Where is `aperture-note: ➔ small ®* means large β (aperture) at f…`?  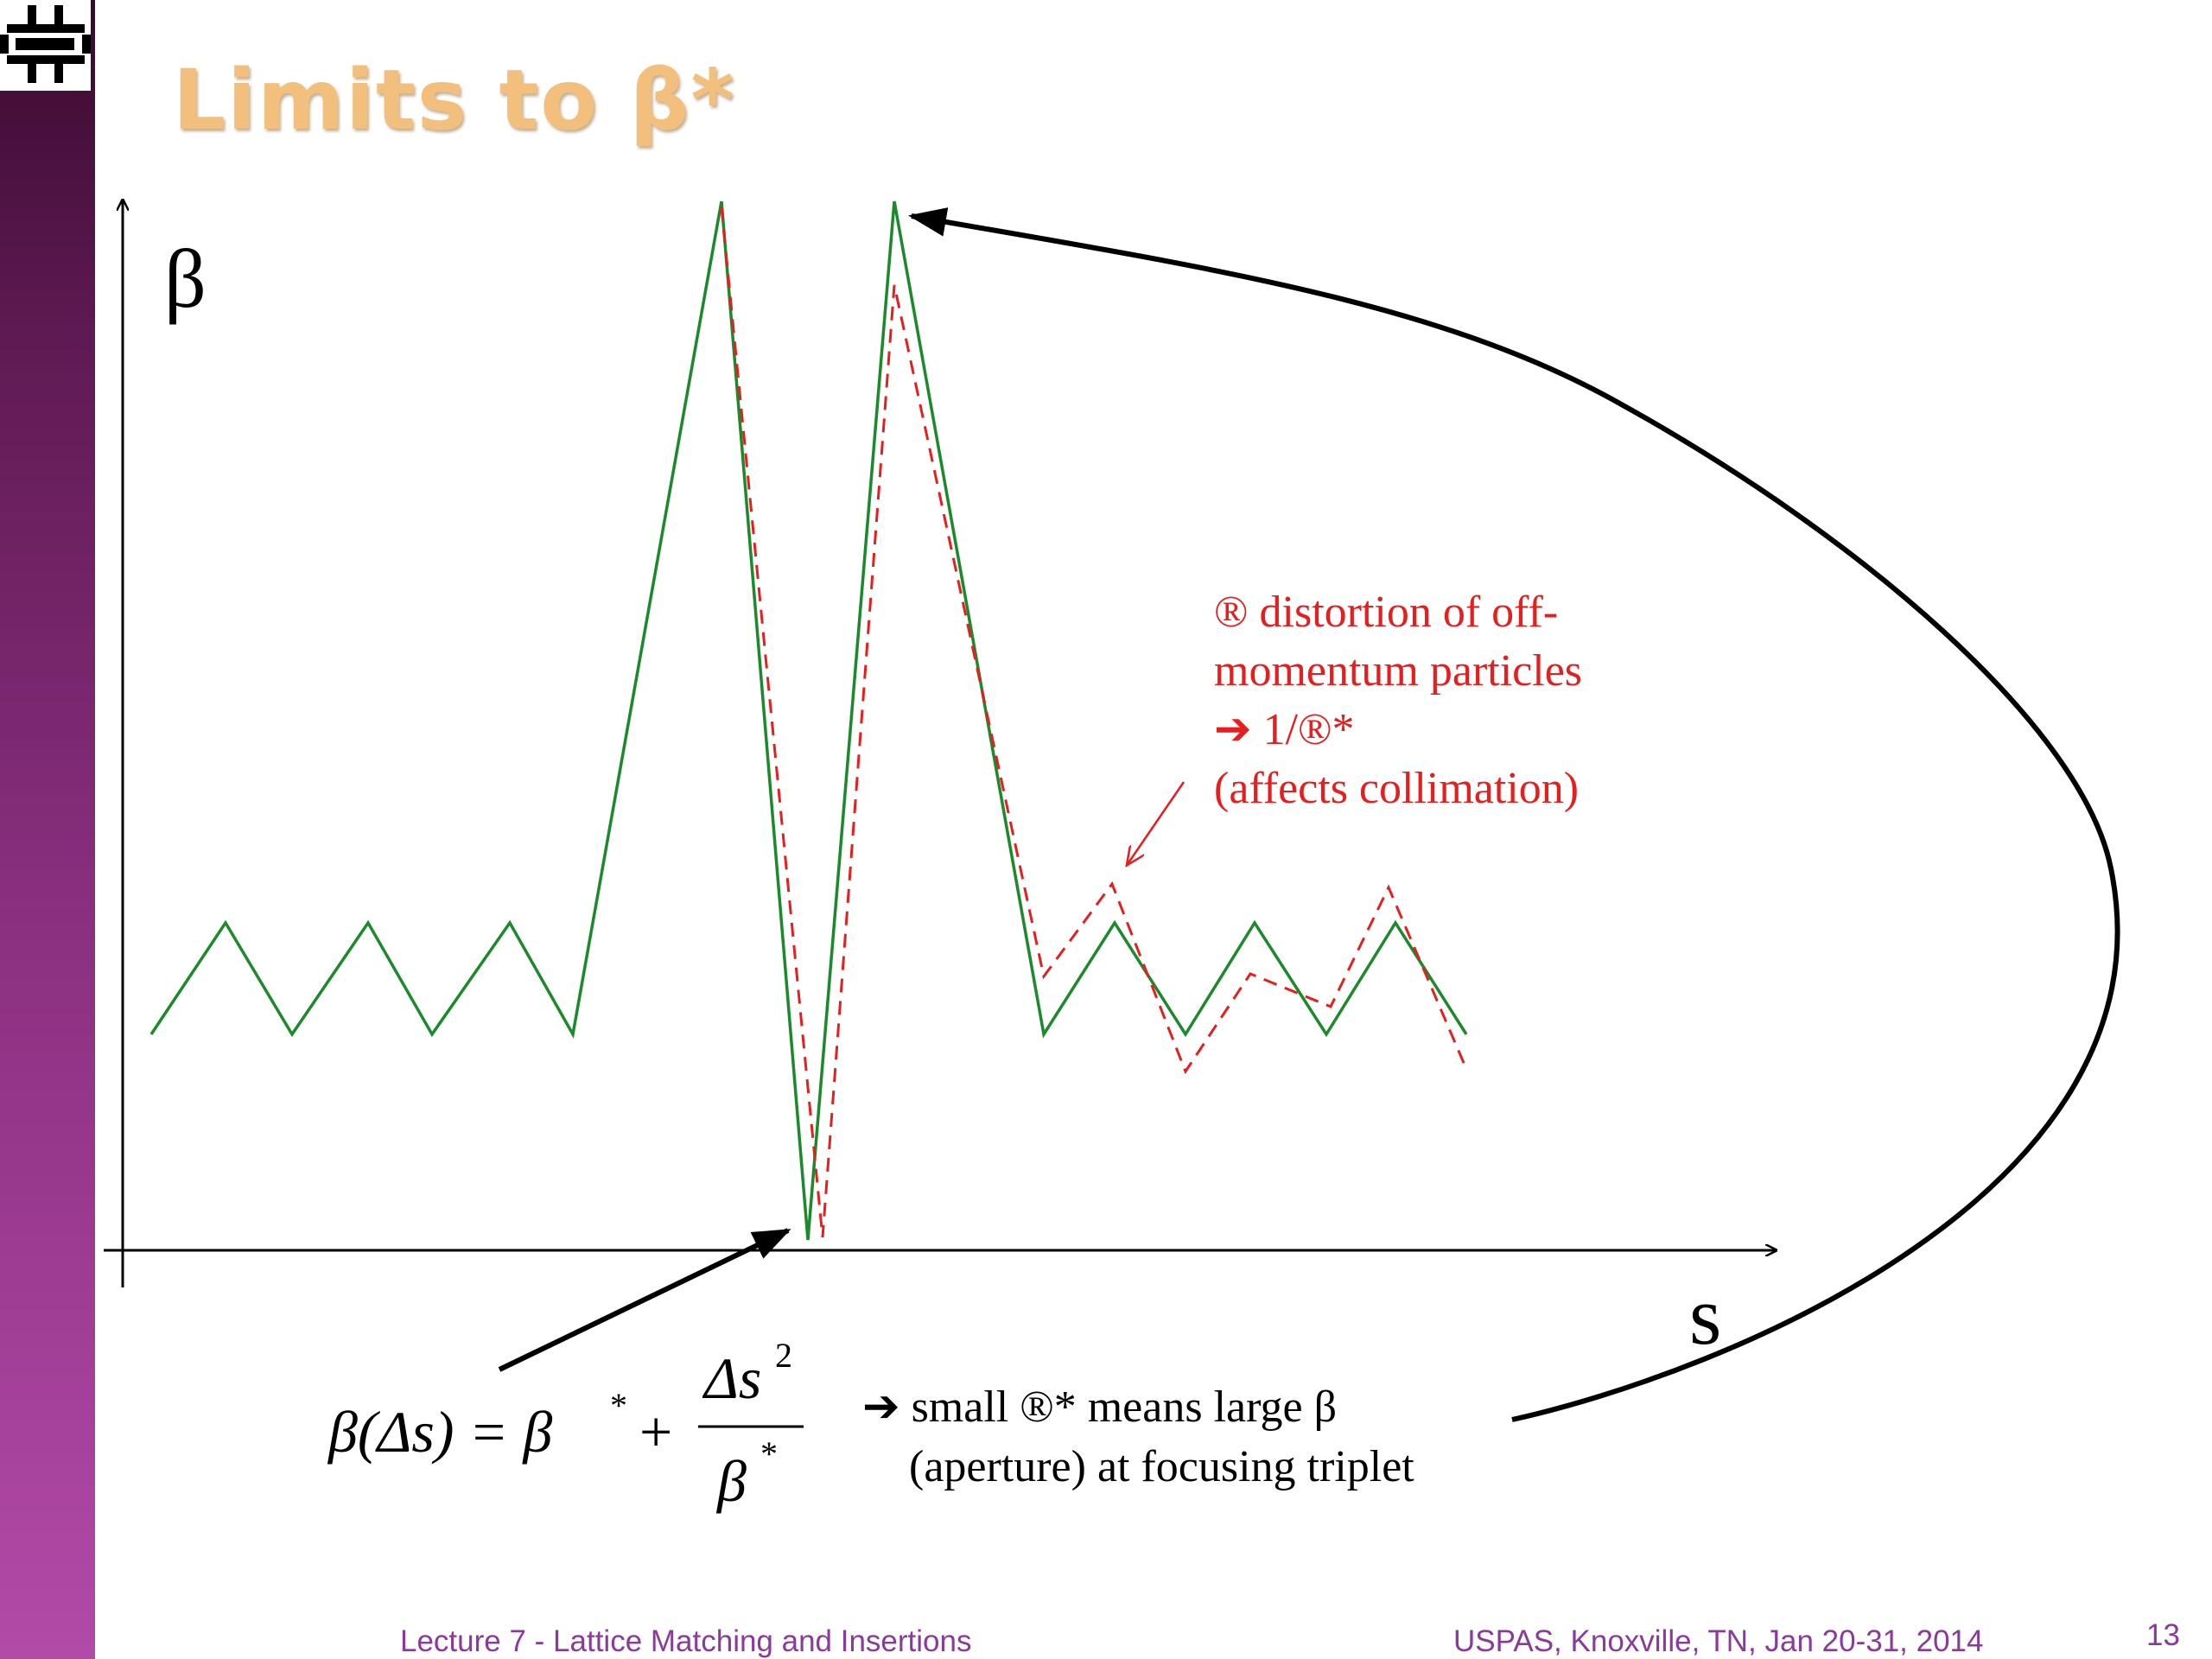 aperture-note: ➔ small ®* means large β (aperture) at f… is located at coordinates (1138, 1436).